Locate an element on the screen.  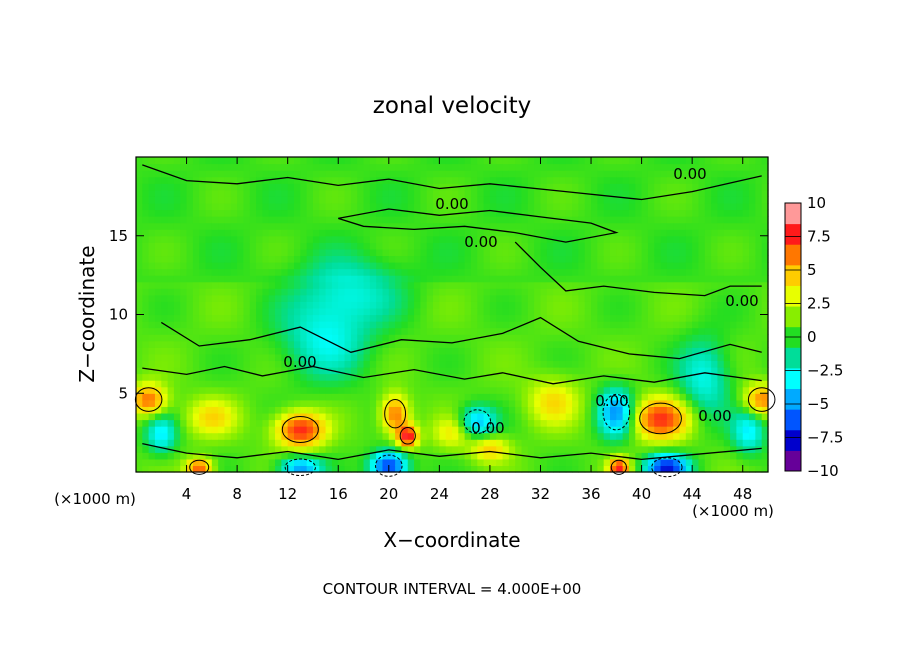
x-tick-label: 44 is located at coordinates (692, 494).